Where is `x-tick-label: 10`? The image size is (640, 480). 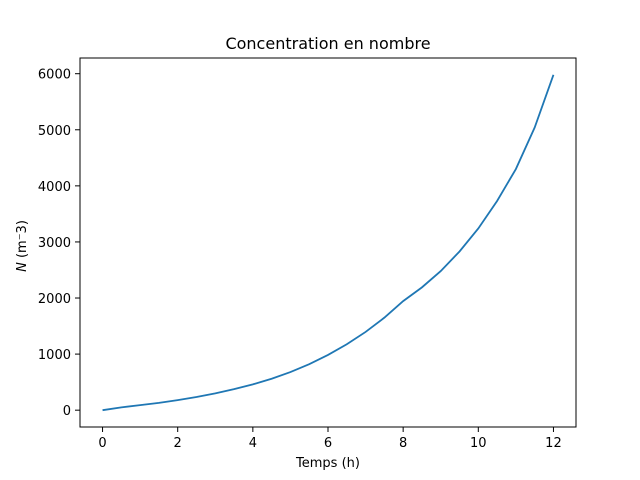 x-tick-label: 10 is located at coordinates (478, 443).